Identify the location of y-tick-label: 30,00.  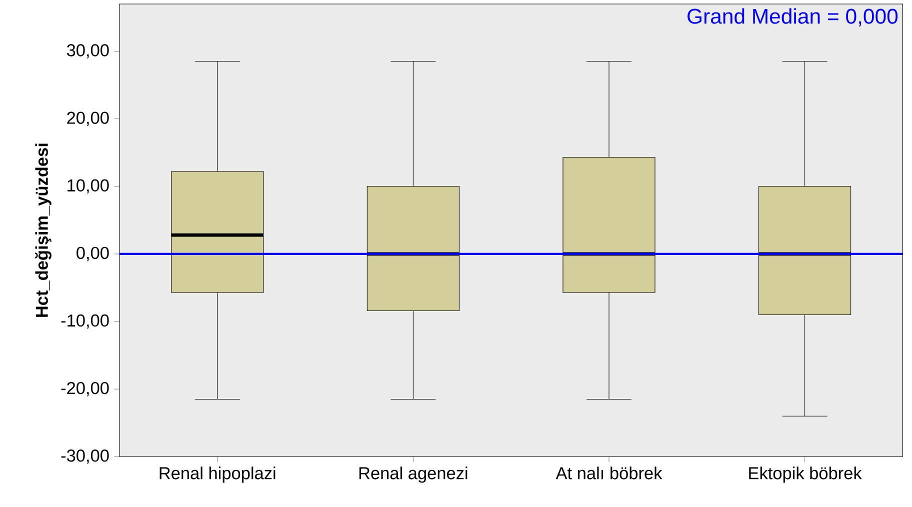
(87, 51).